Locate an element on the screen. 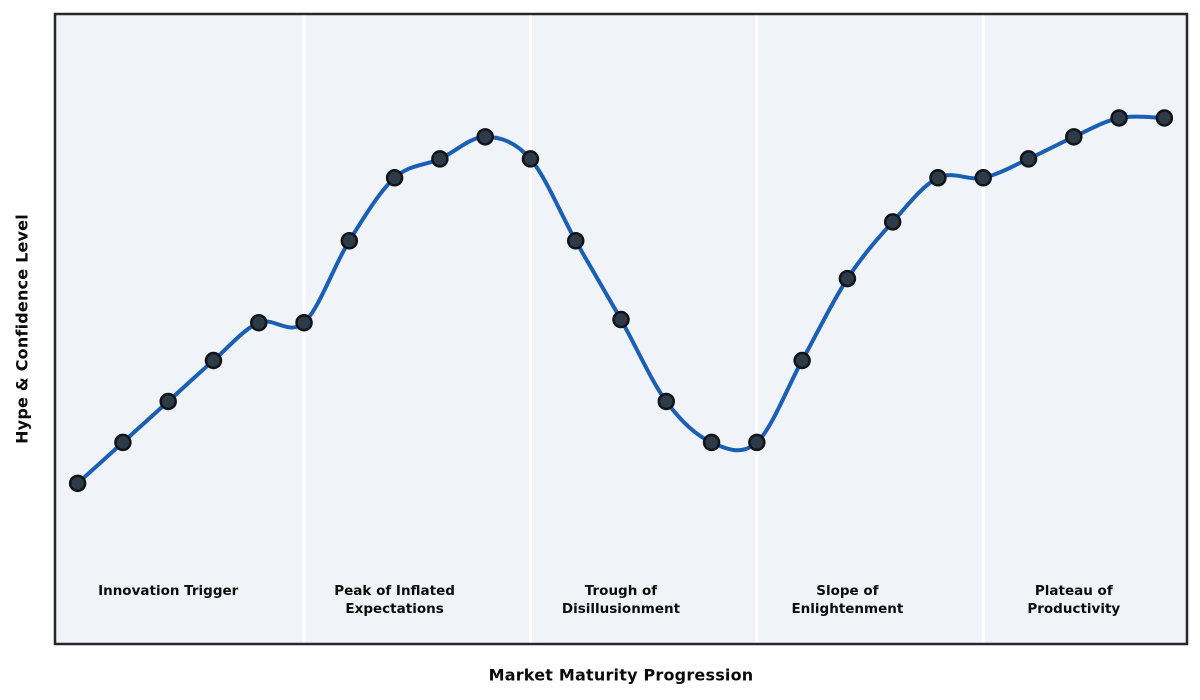 The width and height of the screenshot is (1200, 700). phase-label-plateau-of-productivity: Plateau of Productivity is located at coordinates (1074, 600).